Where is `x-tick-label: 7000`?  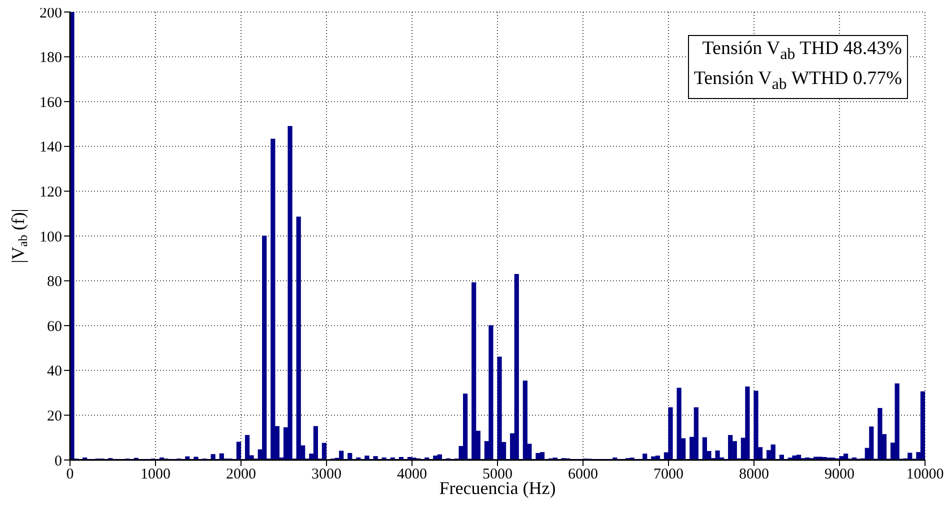
x-tick-label: 7000 is located at coordinates (669, 474).